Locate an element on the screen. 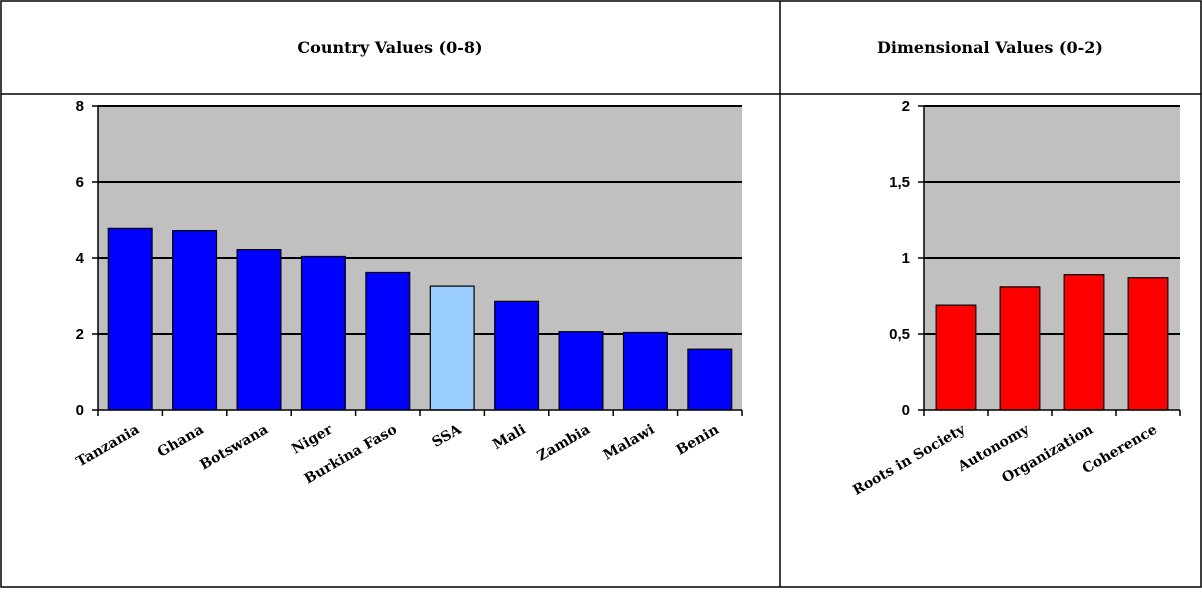 The image size is (1202, 592). y-tick-label: 4 is located at coordinates (80, 258).